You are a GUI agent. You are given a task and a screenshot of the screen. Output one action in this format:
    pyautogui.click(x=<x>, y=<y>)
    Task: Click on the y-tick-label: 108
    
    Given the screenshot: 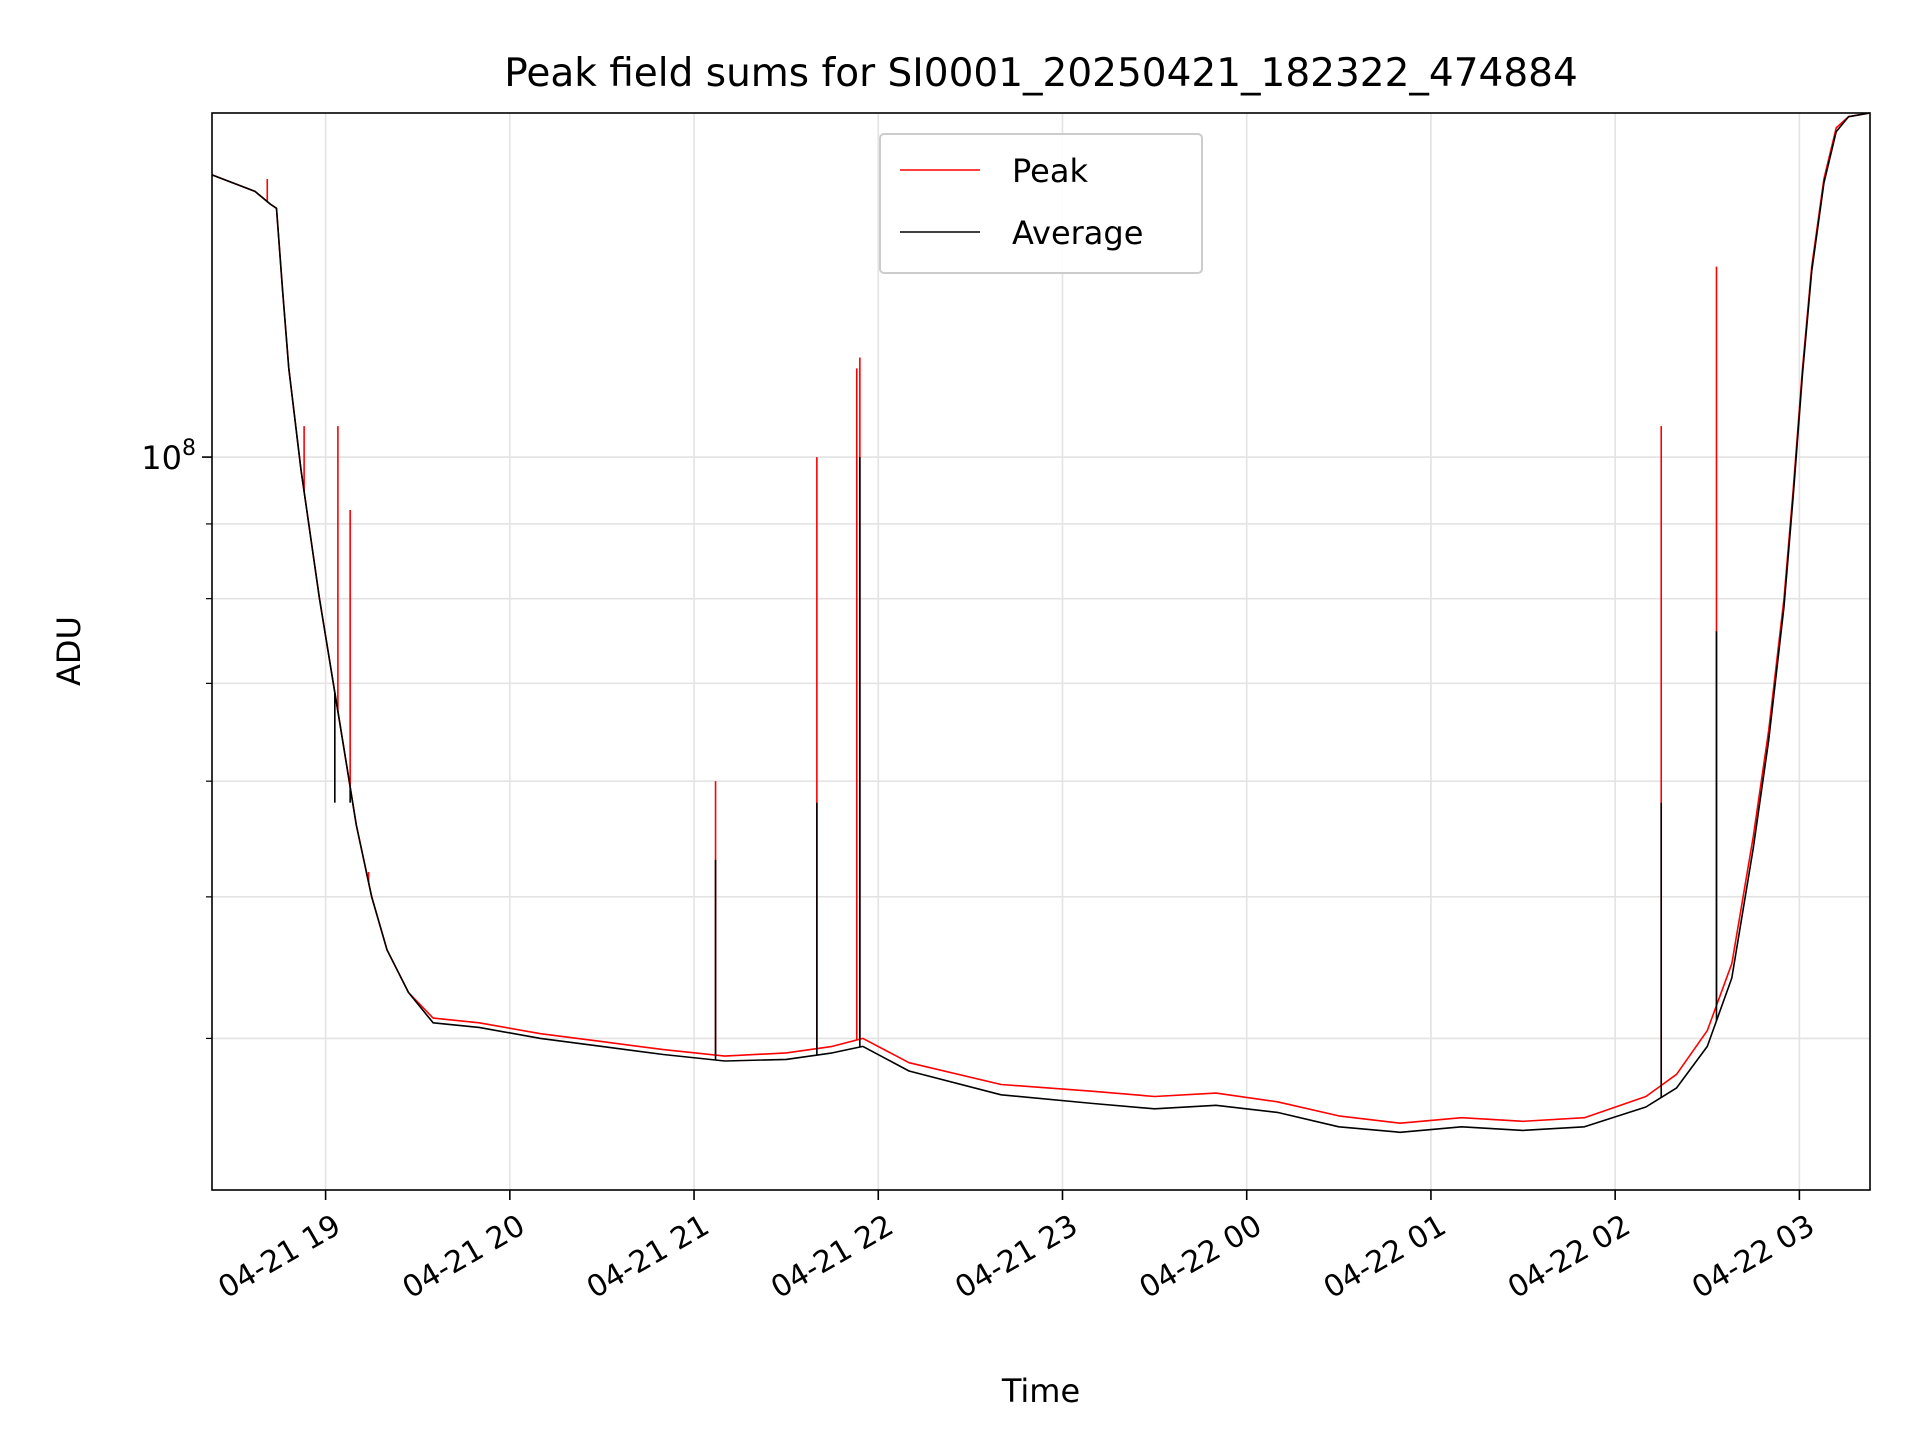 What is the action you would take?
    pyautogui.click(x=168, y=456)
    